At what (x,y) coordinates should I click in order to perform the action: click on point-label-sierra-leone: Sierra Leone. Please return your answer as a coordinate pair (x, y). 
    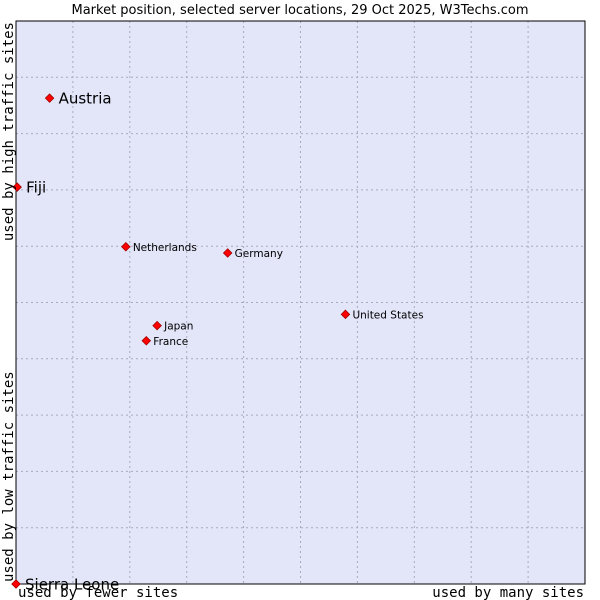
    Looking at the image, I should click on (72, 585).